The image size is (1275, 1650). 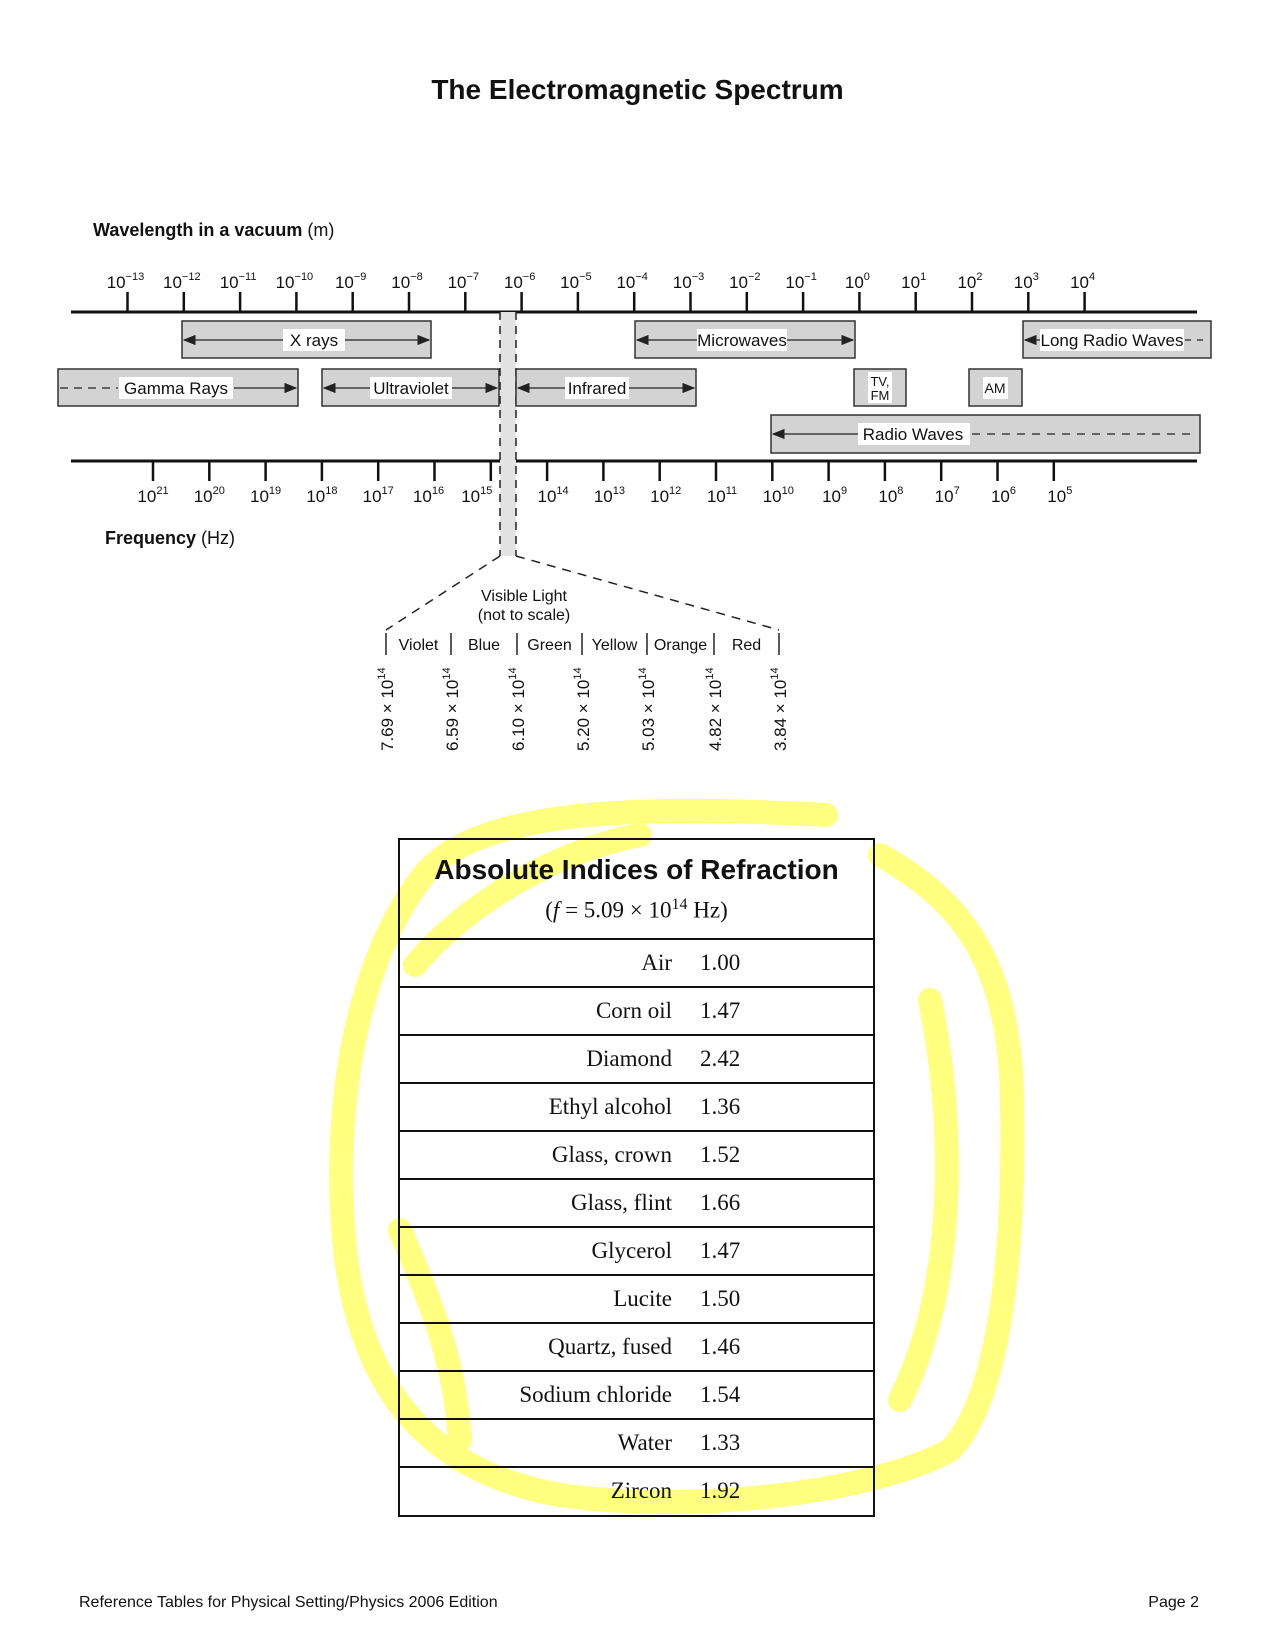 I want to click on boundary-frequency-label: 7.69 × 1014, so click(x=386, y=709).